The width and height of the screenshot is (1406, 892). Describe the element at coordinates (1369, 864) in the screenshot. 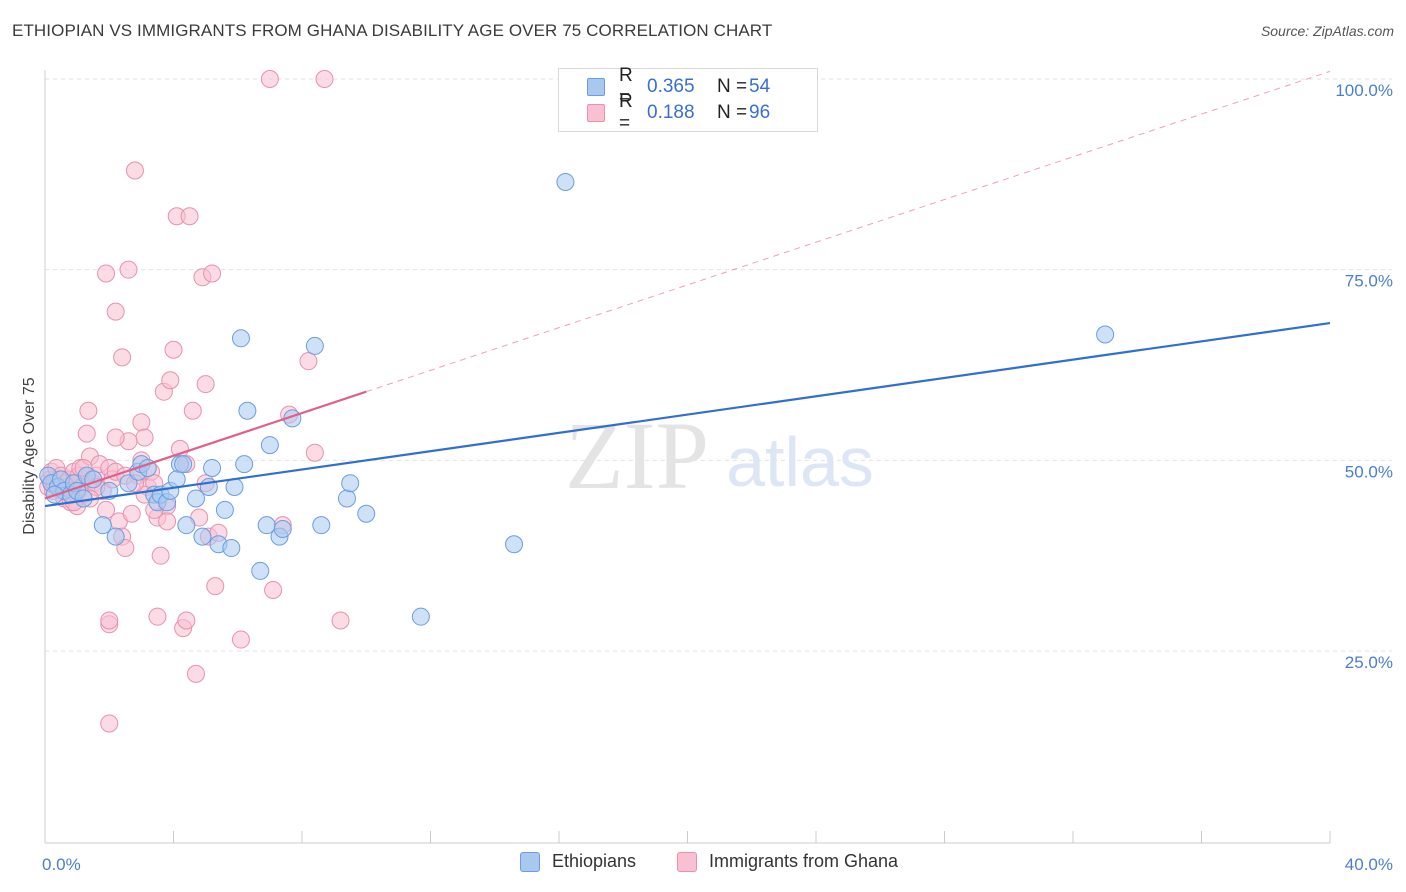

I see `x-tick-label: 40.0%` at that location.